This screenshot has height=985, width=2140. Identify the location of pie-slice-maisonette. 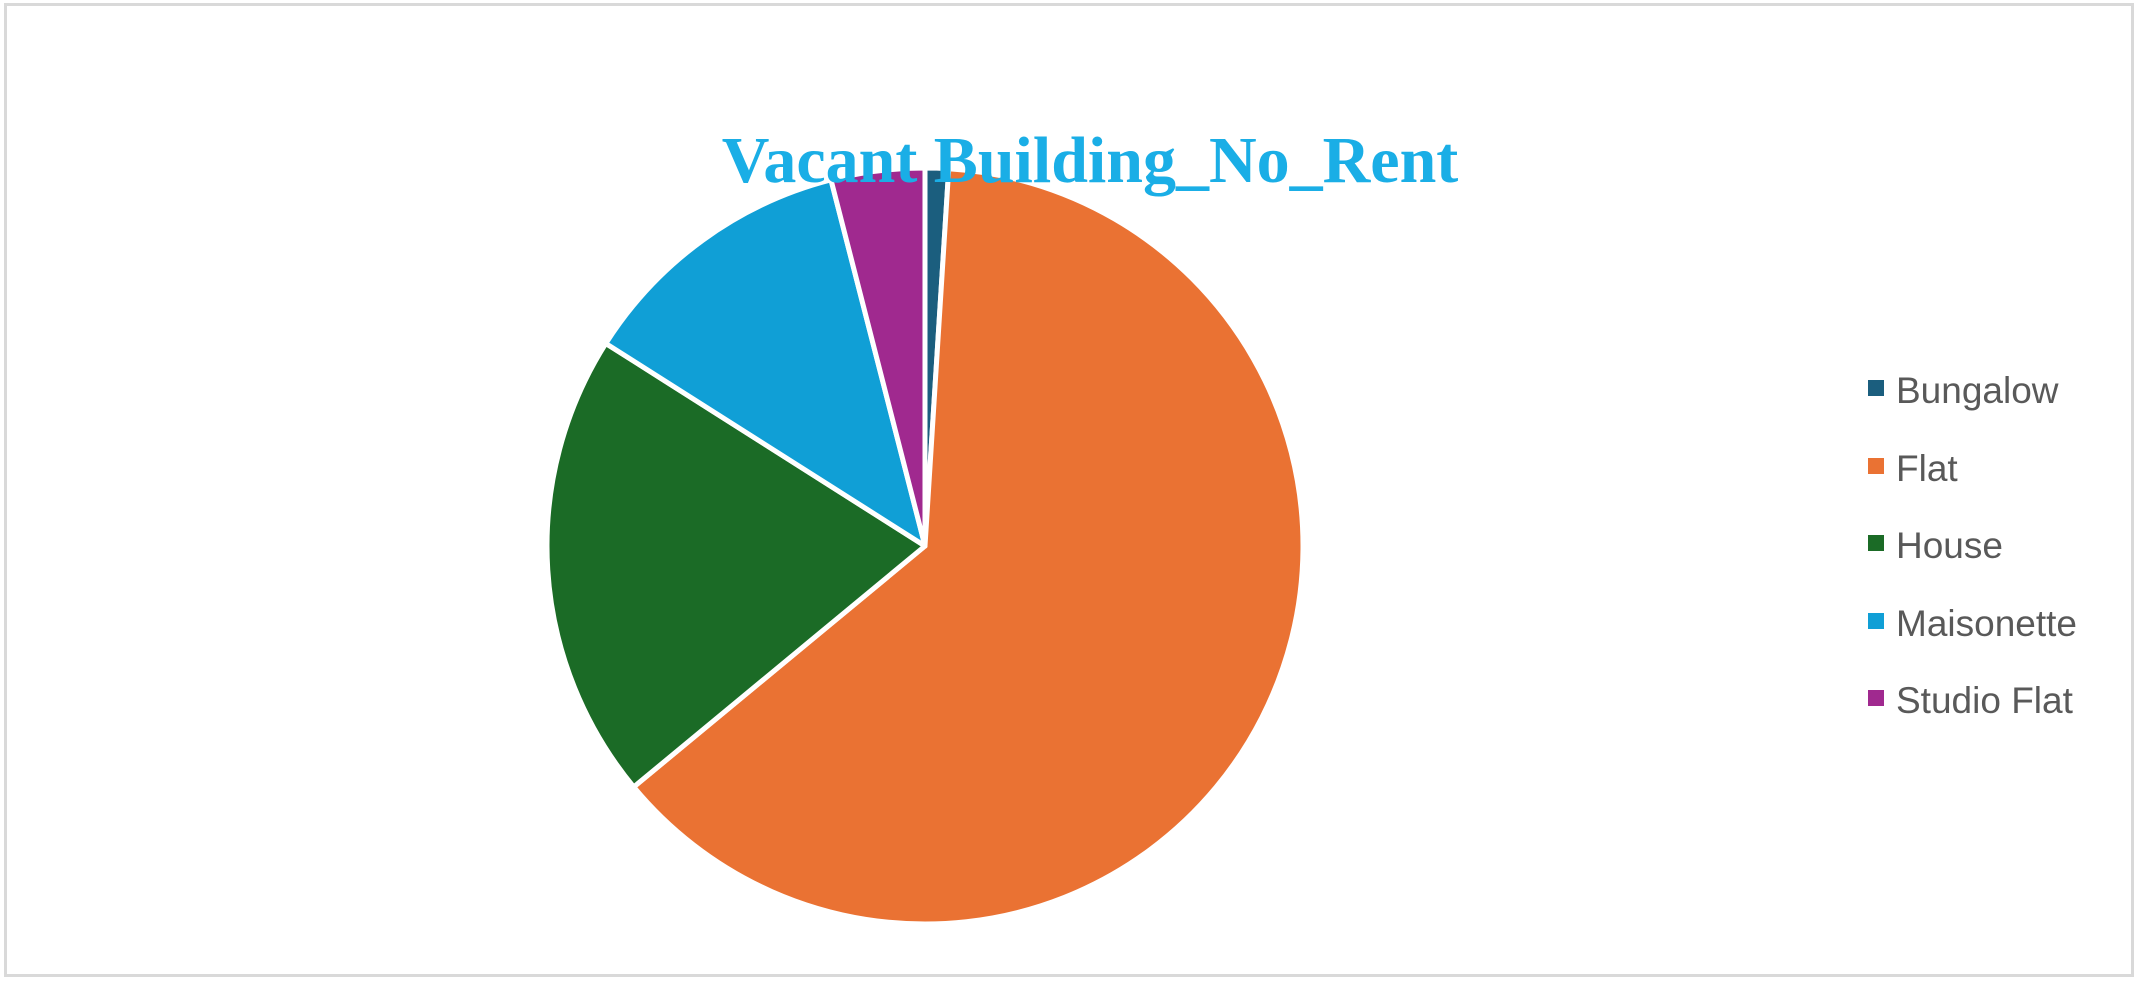
(765, 363).